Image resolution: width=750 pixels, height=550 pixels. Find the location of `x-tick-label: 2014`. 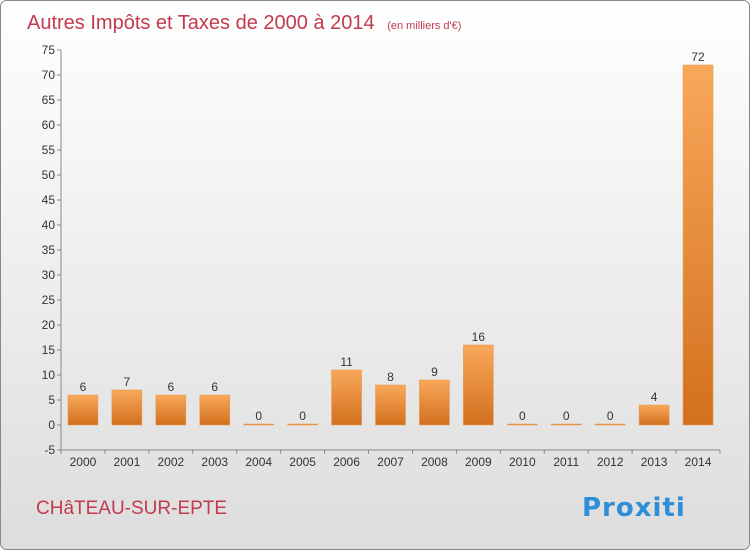

x-tick-label: 2014 is located at coordinates (698, 462).